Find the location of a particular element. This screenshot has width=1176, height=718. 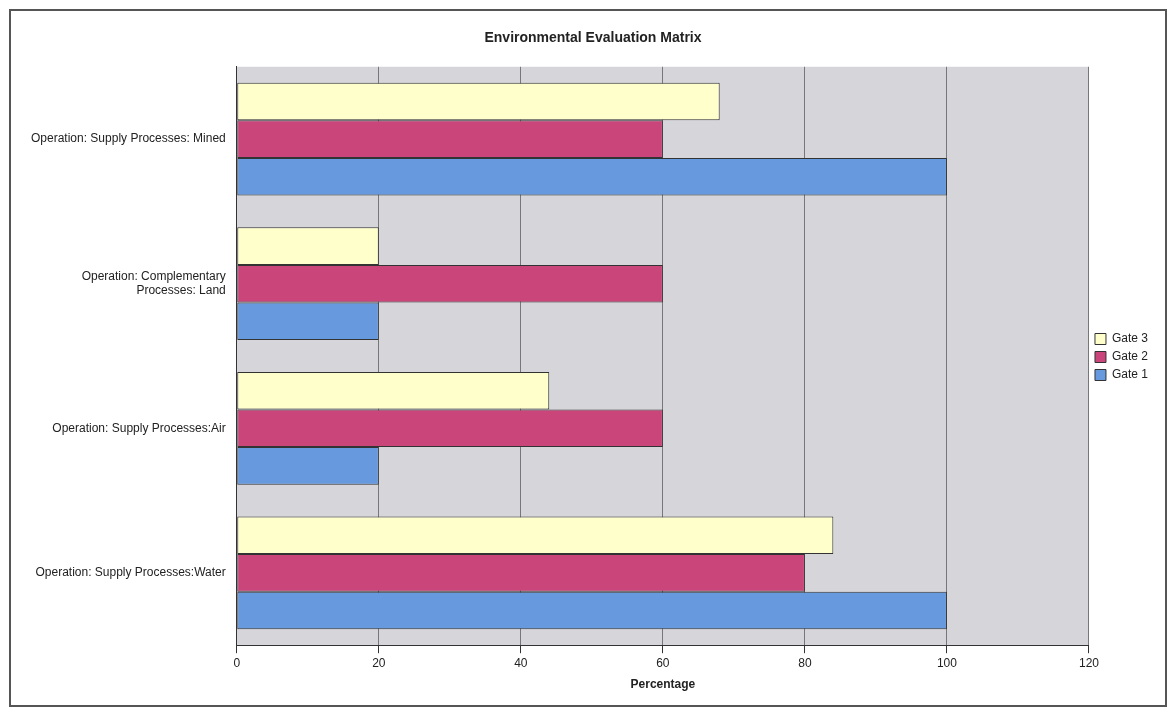

chart-title: Environmental Evaluation Matrix is located at coordinates (593, 37).